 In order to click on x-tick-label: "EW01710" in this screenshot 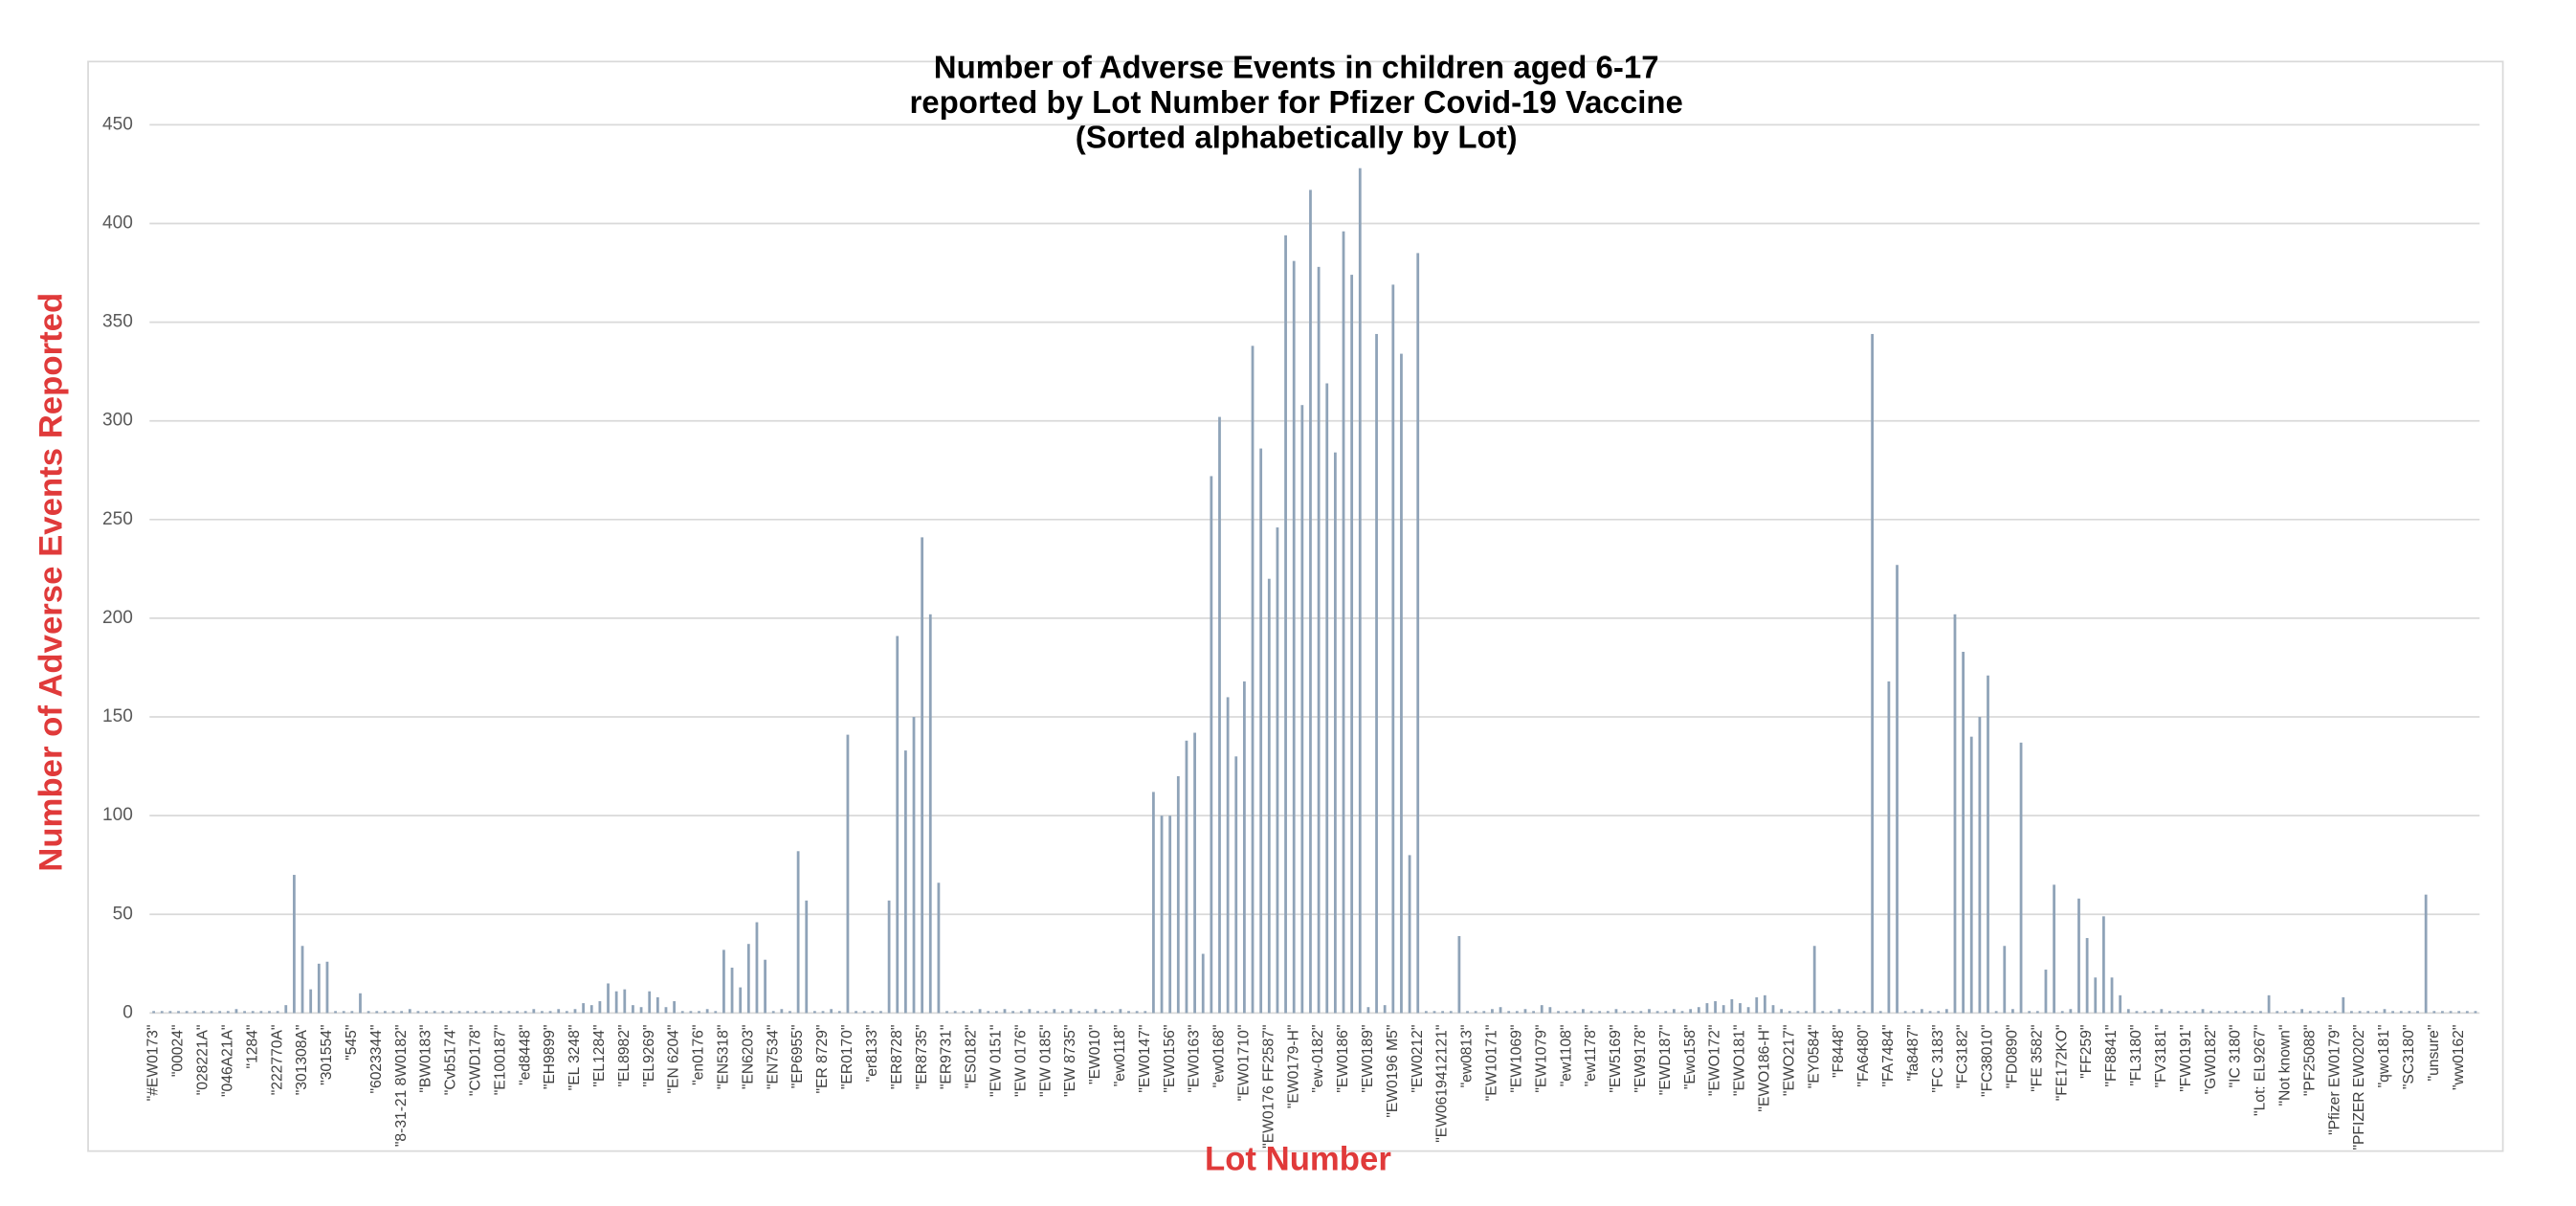, I will do `click(1244, 1063)`.